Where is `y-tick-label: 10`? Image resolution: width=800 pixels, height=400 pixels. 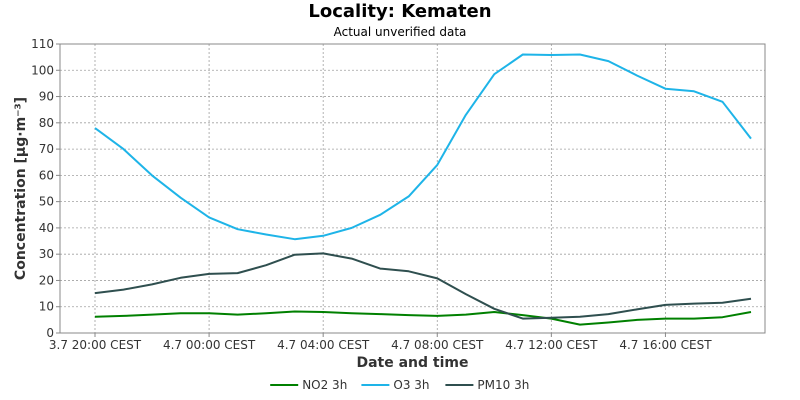 y-tick-label: 10 is located at coordinates (46, 307).